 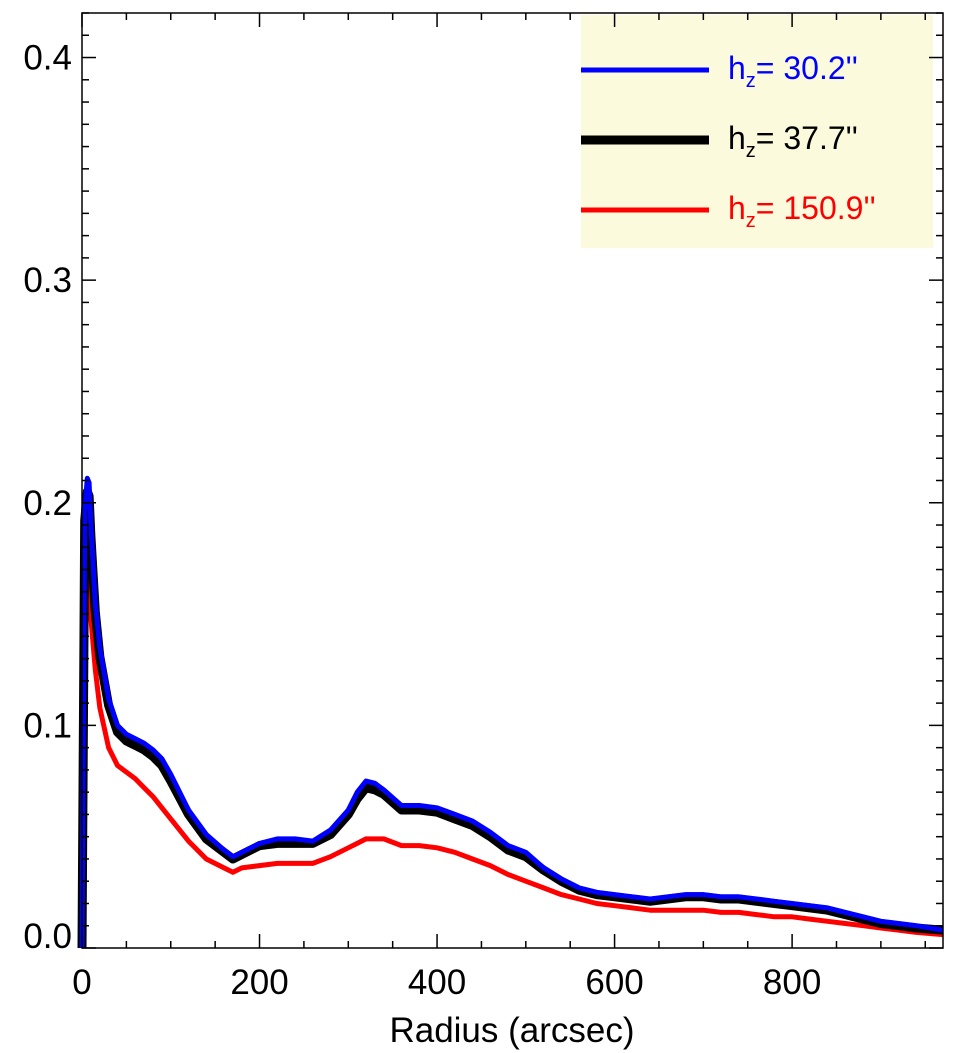 What do you see at coordinates (802, 211) in the screenshot?
I see `legend-label-3: hz= 150.9''` at bounding box center [802, 211].